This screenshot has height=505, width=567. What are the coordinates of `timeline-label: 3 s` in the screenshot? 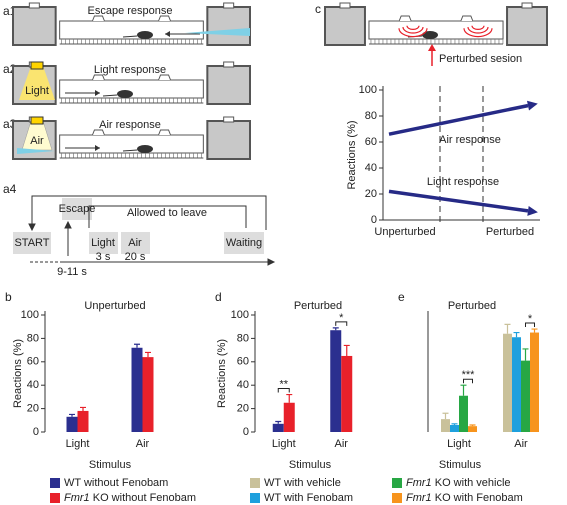 It's located at (103, 257).